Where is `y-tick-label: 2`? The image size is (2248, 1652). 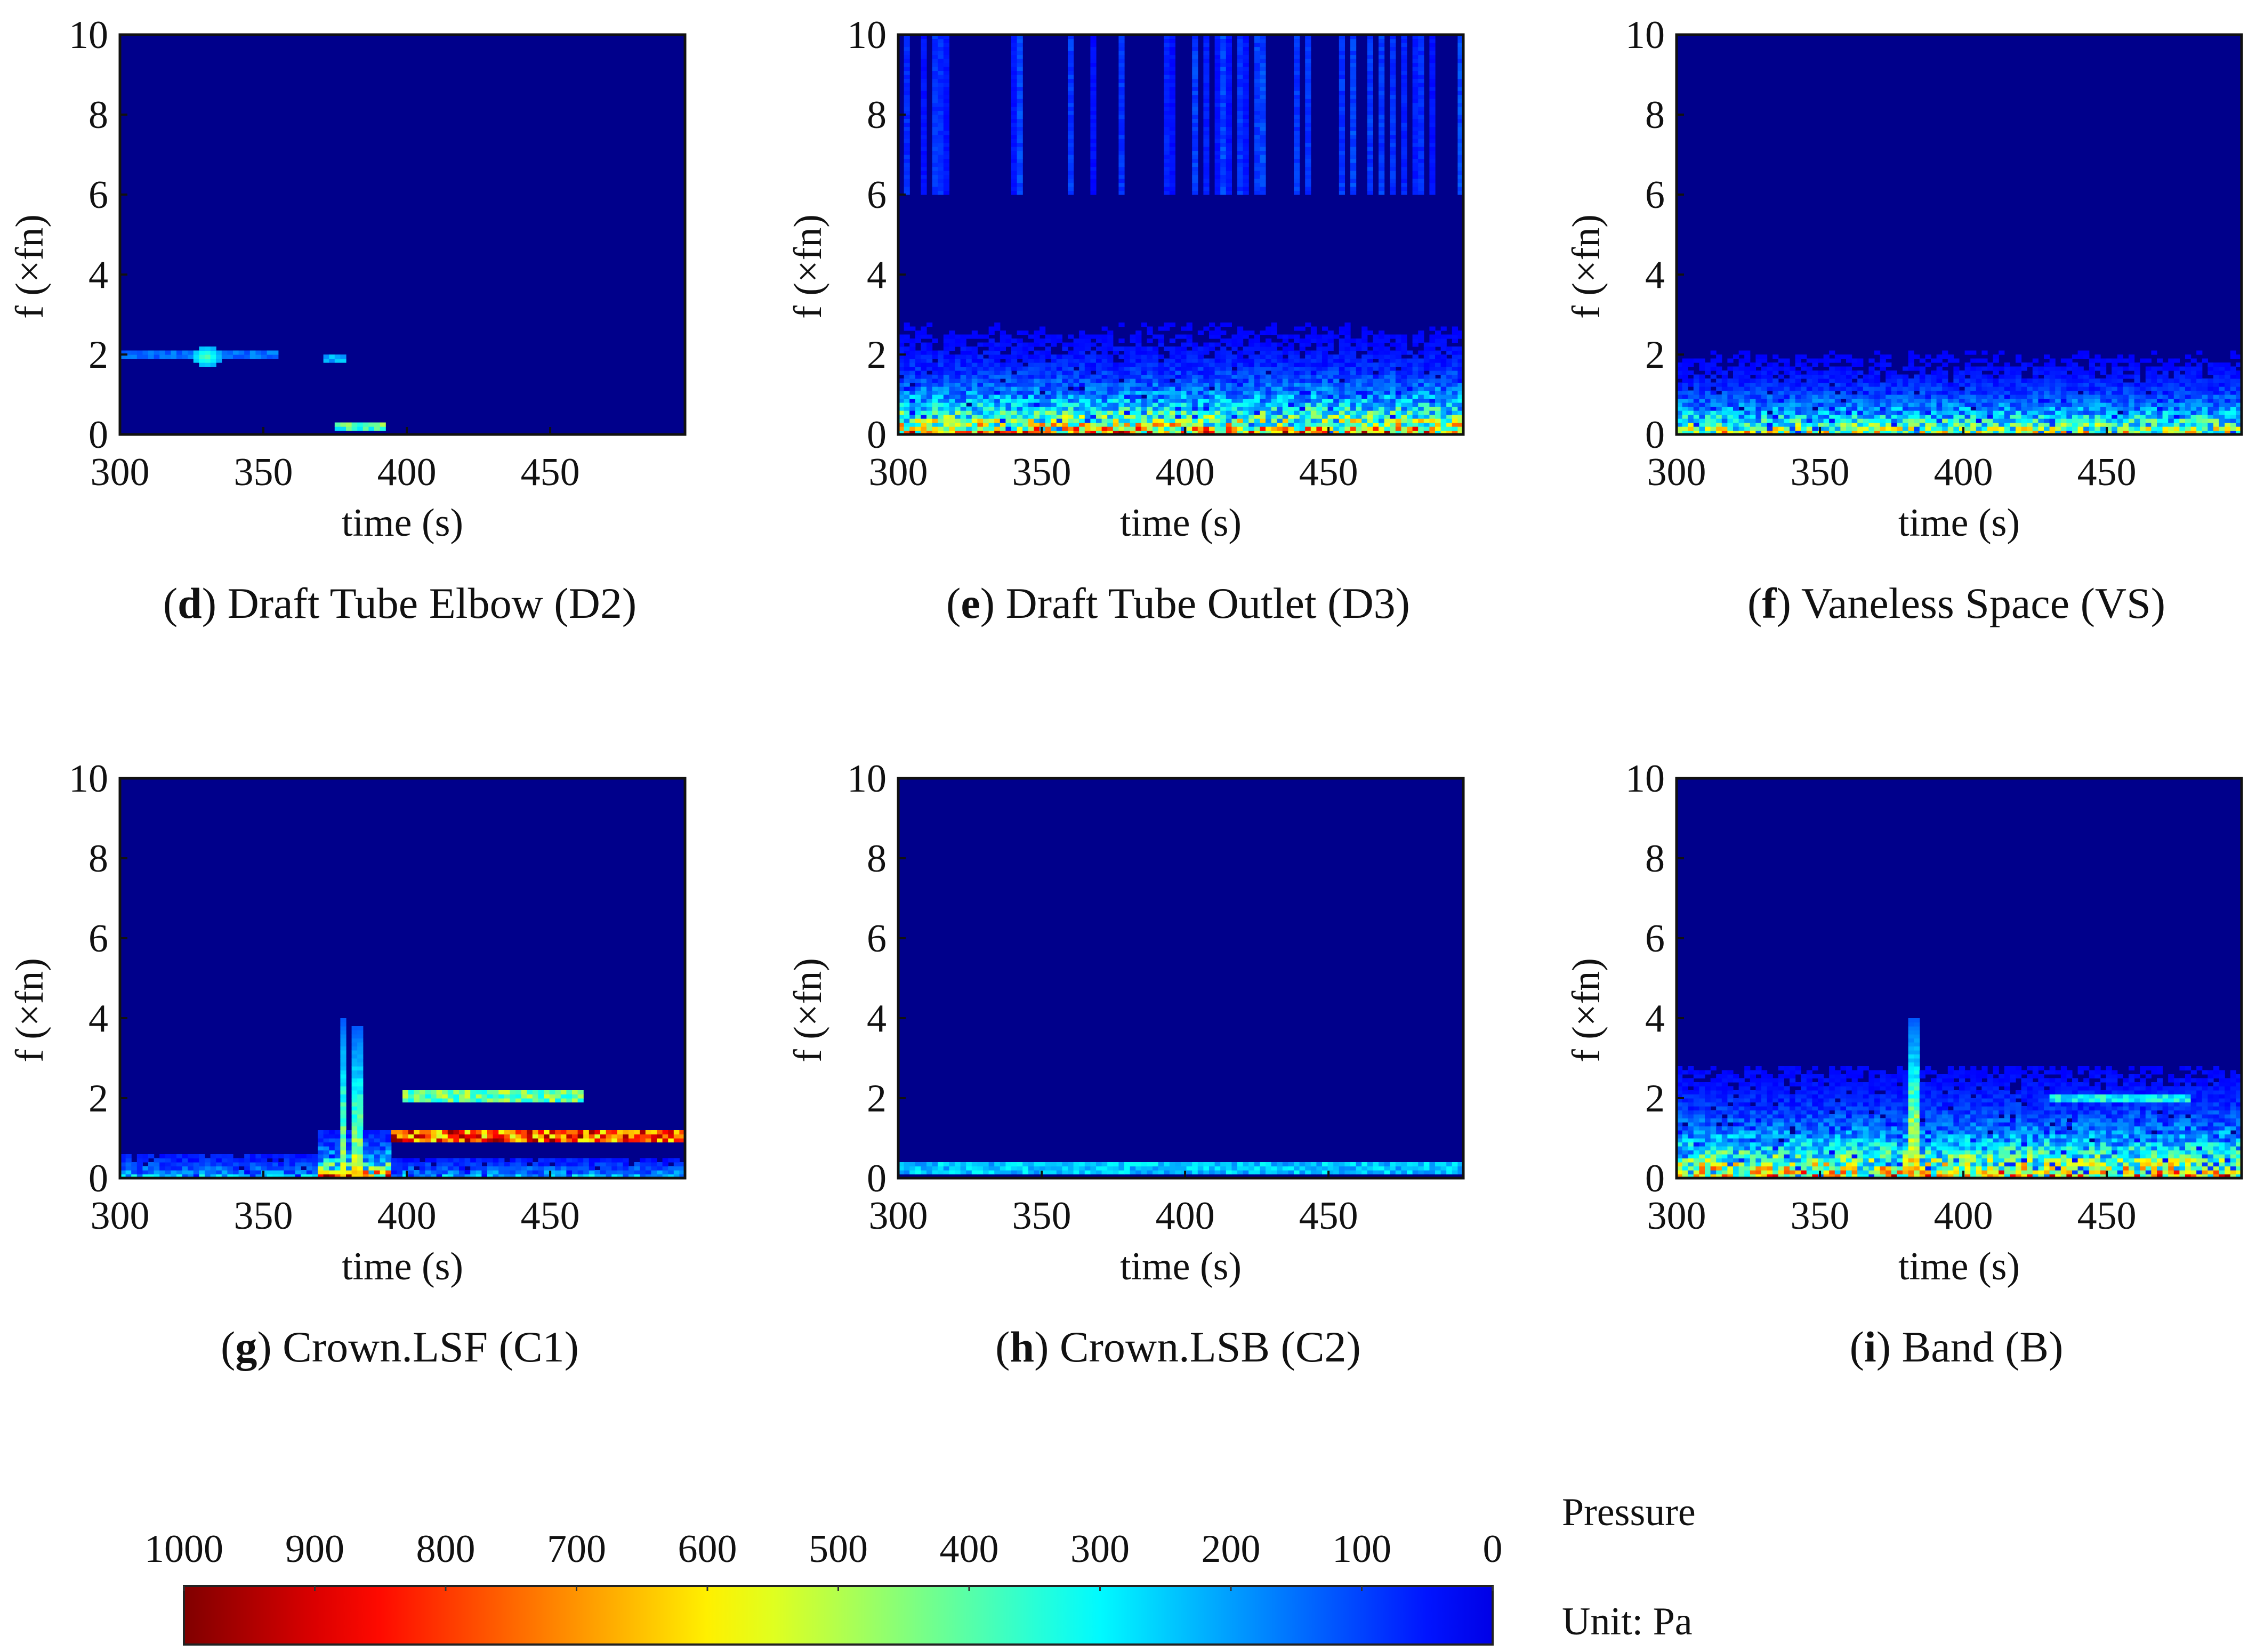 y-tick-label: 2 is located at coordinates (98, 355).